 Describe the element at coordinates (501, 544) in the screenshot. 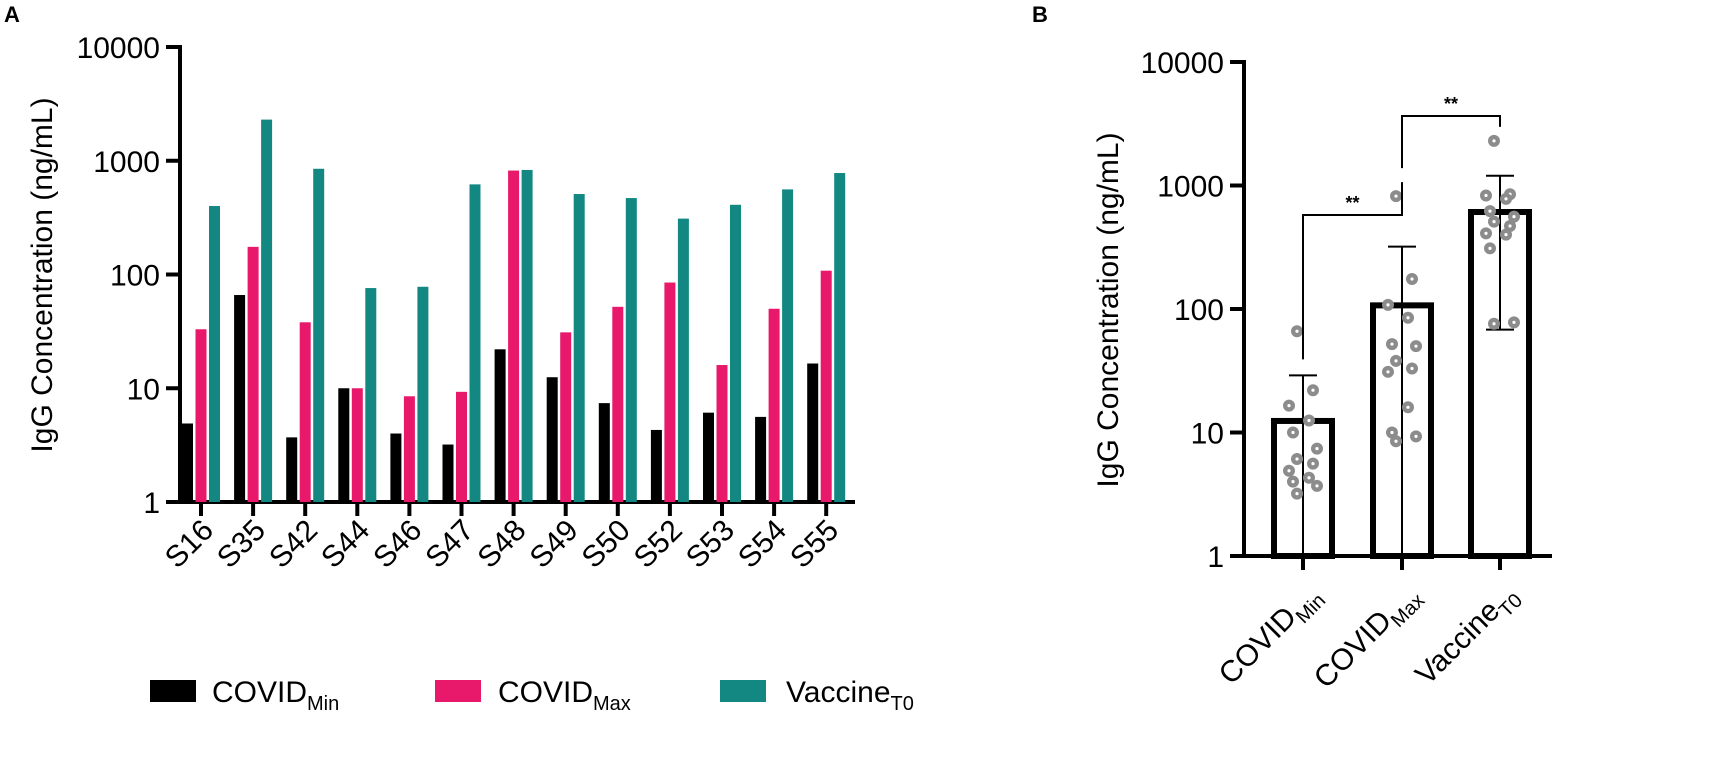

I see `panel-a-x-tick-label: S48` at that location.